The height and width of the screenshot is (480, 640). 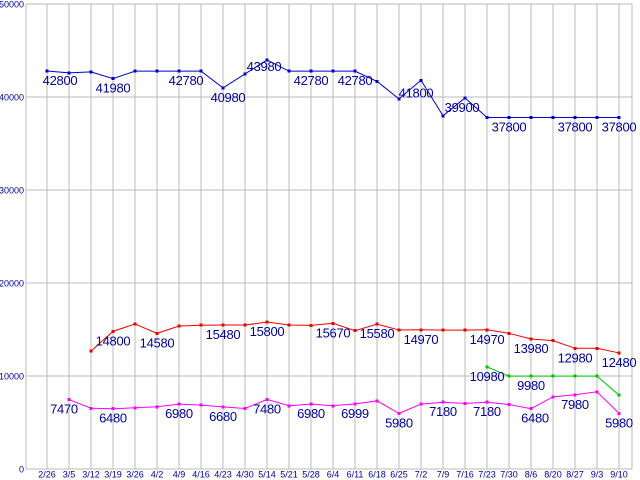 What do you see at coordinates (553, 475) in the screenshot?
I see `x-axis-tick-label: 8/20` at bounding box center [553, 475].